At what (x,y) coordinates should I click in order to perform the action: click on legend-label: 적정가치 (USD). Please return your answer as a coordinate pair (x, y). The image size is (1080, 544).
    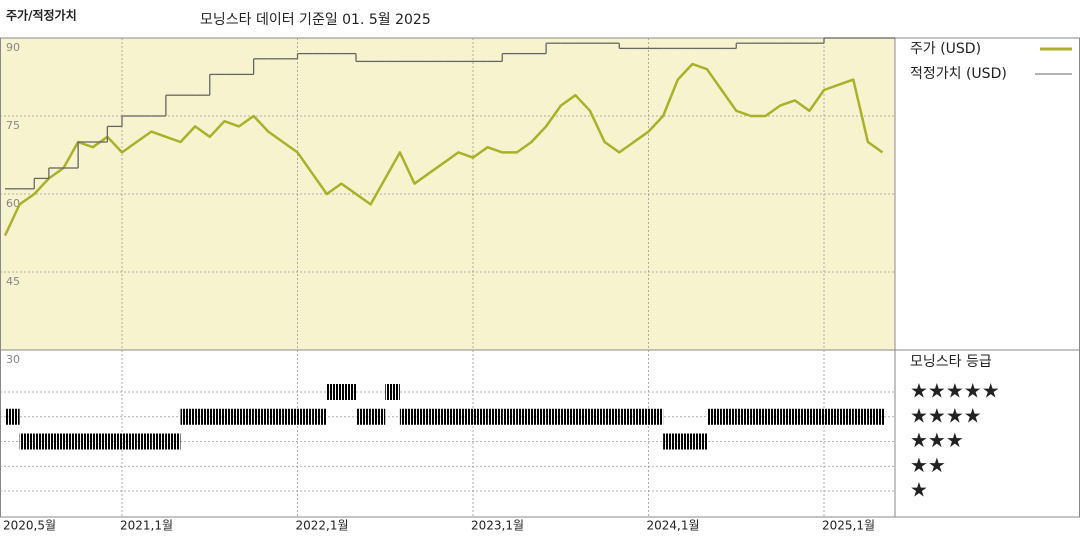
    Looking at the image, I should click on (958, 74).